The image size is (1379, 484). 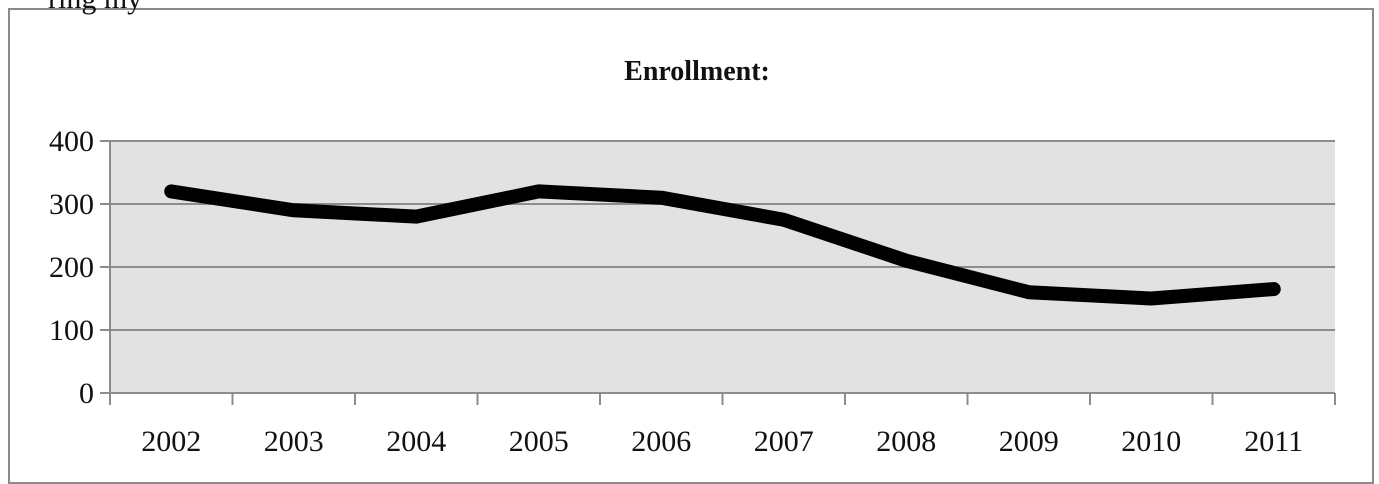 What do you see at coordinates (71, 204) in the screenshot?
I see `y-tick-label: 300` at bounding box center [71, 204].